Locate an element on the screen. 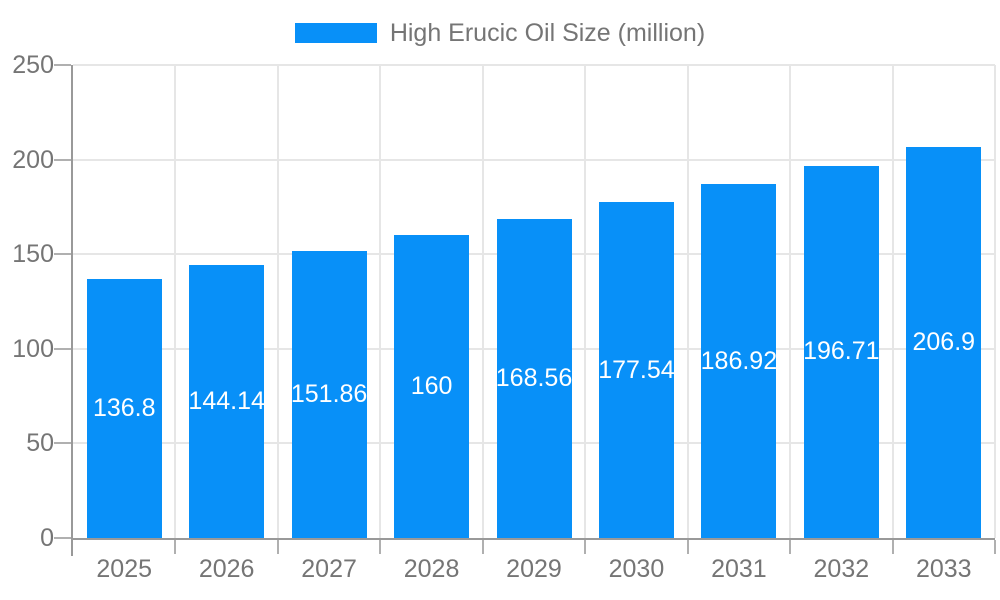 This screenshot has height=600, width=1000. bar-value-label: 168.56 is located at coordinates (534, 378).